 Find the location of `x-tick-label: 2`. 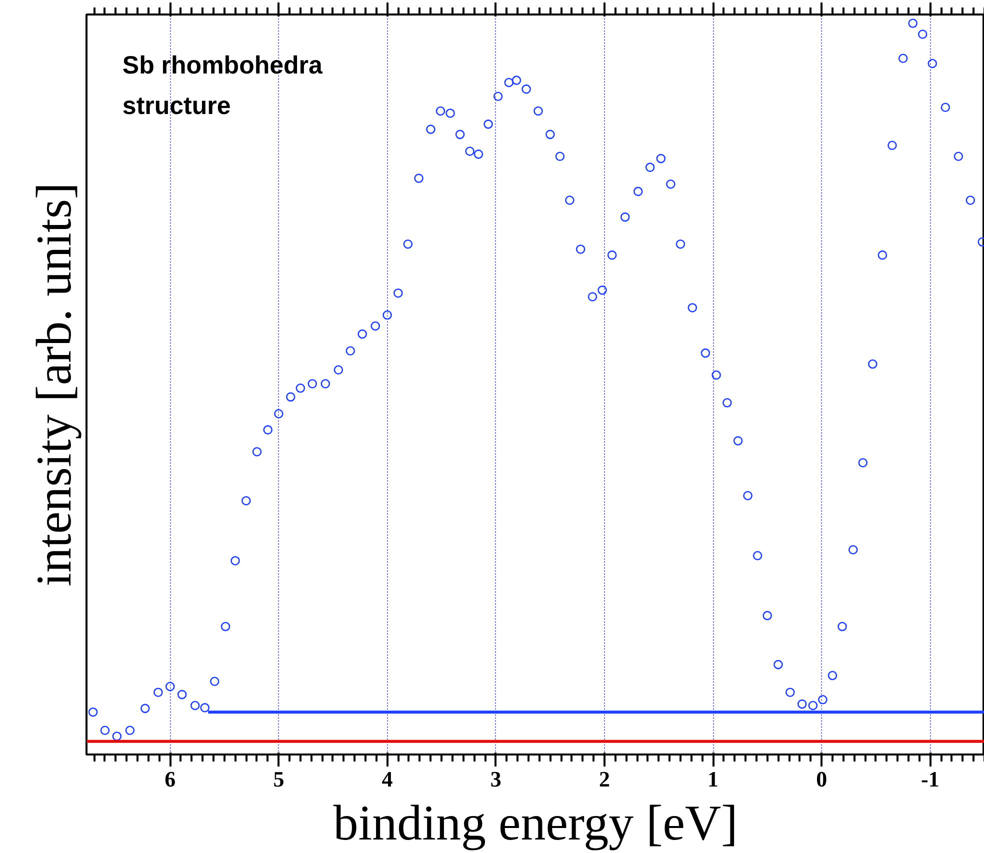

x-tick-label: 2 is located at coordinates (604, 779).